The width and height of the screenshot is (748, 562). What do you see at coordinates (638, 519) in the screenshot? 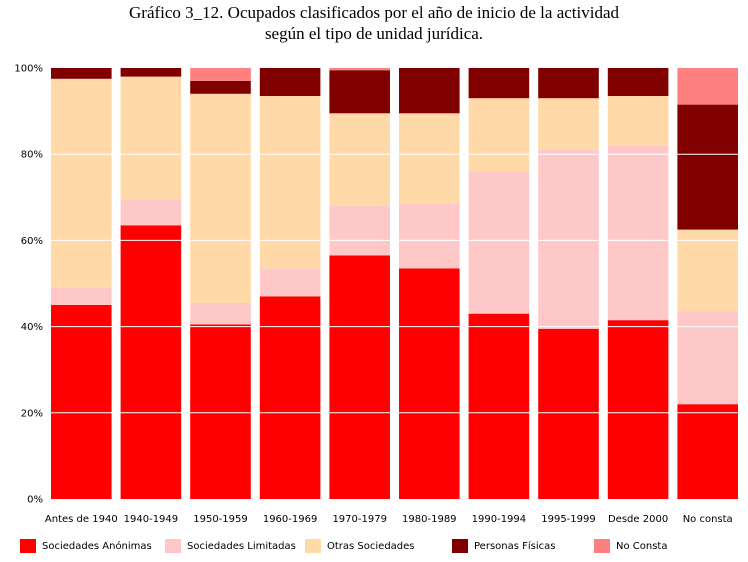
I see `x-tick-label: Desde 2000` at bounding box center [638, 519].